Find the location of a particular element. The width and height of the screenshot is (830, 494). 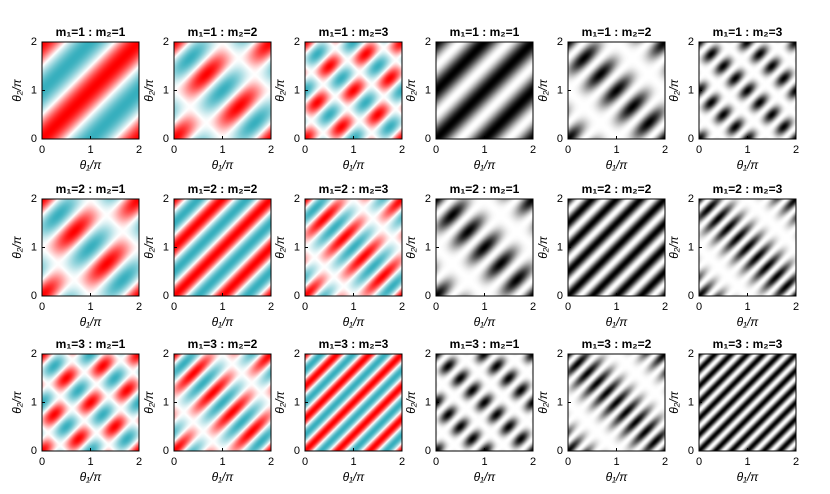

panel-title: m₁=3 : m₂=2 is located at coordinates (223, 344).